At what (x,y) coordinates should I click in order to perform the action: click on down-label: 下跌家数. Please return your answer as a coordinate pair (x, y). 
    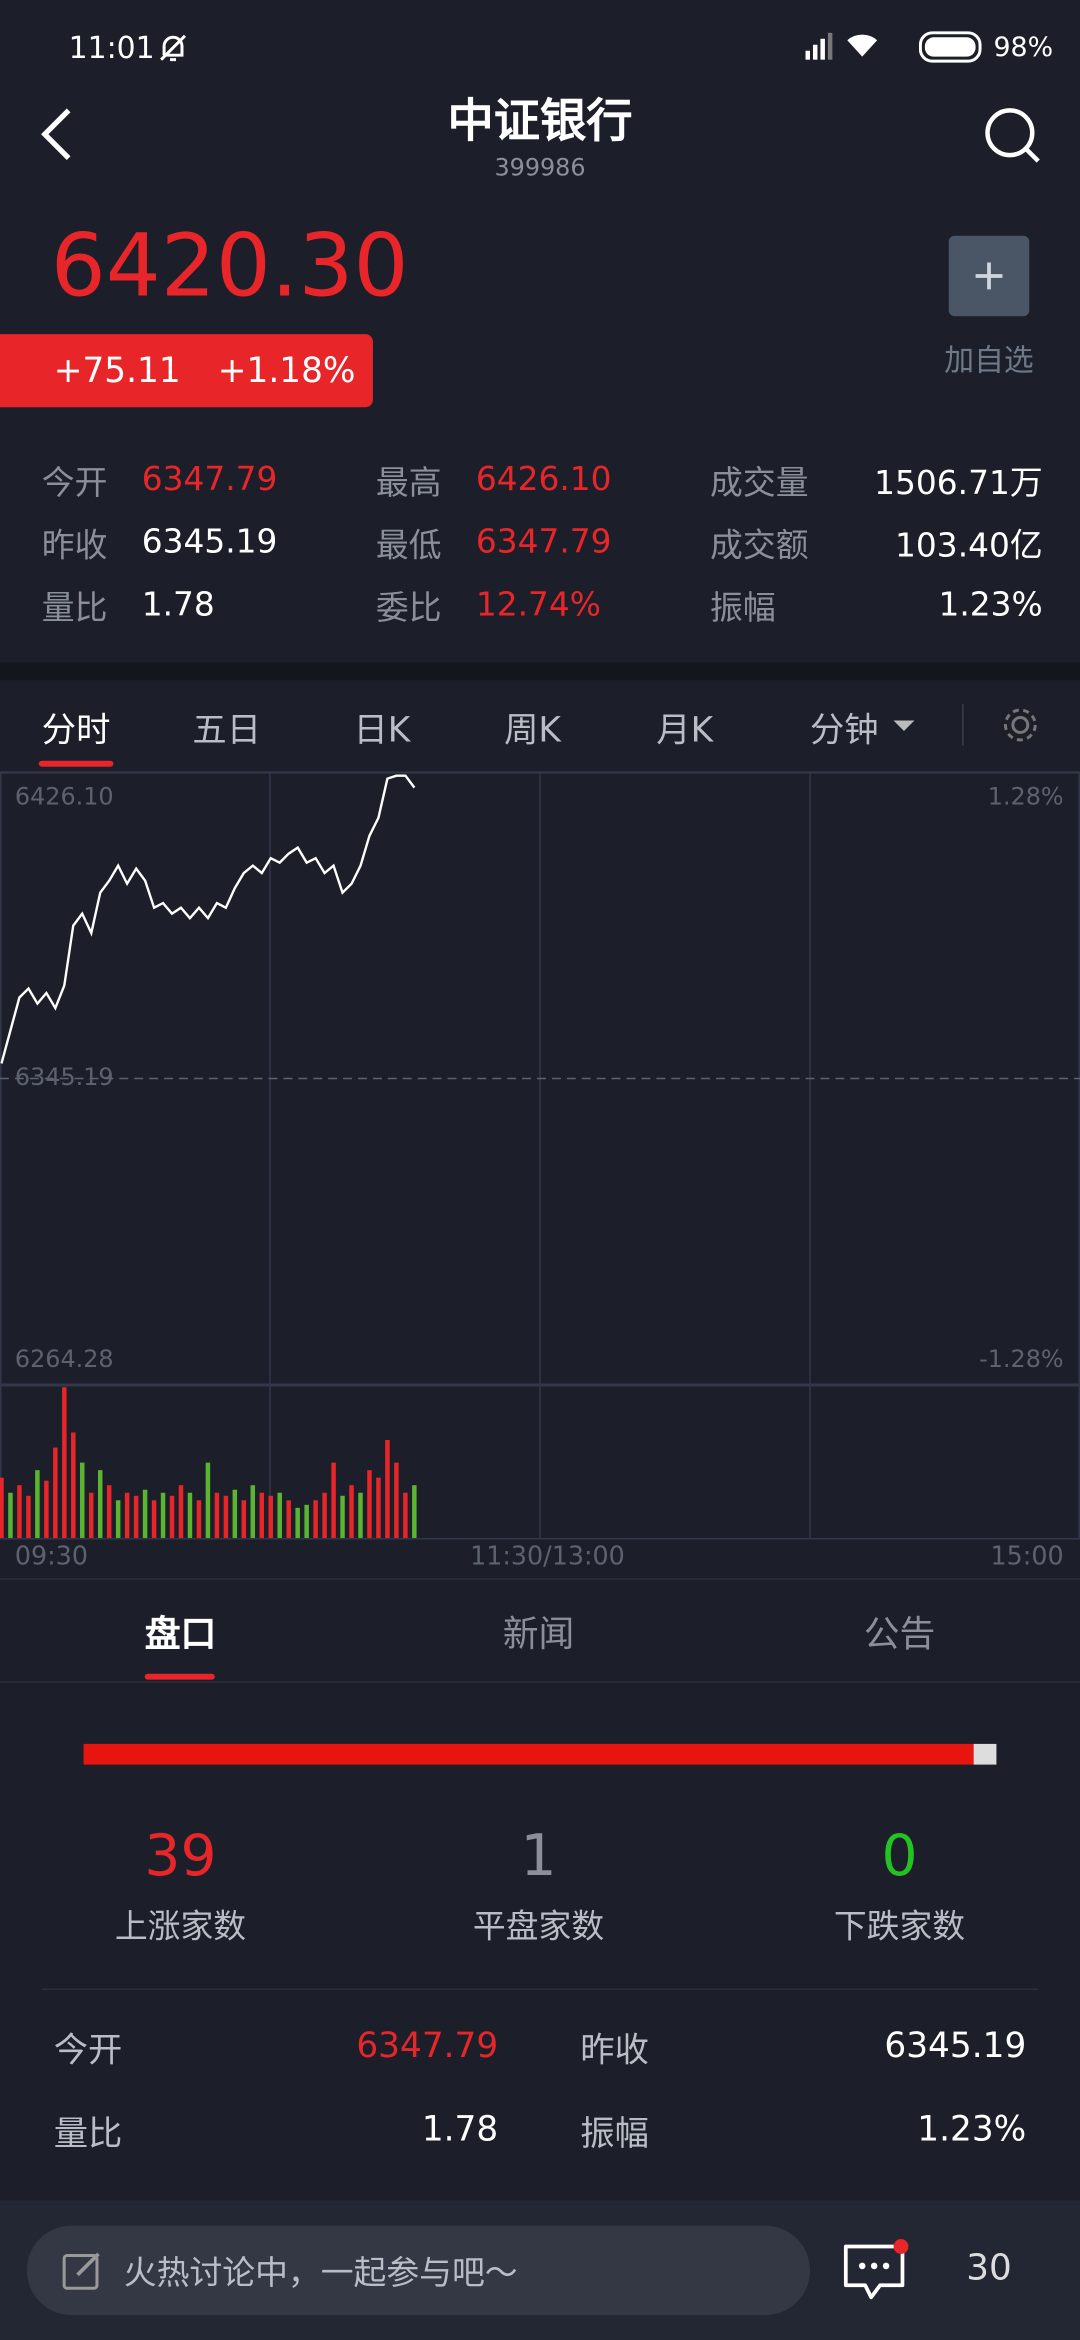
    Looking at the image, I should click on (899, 1928).